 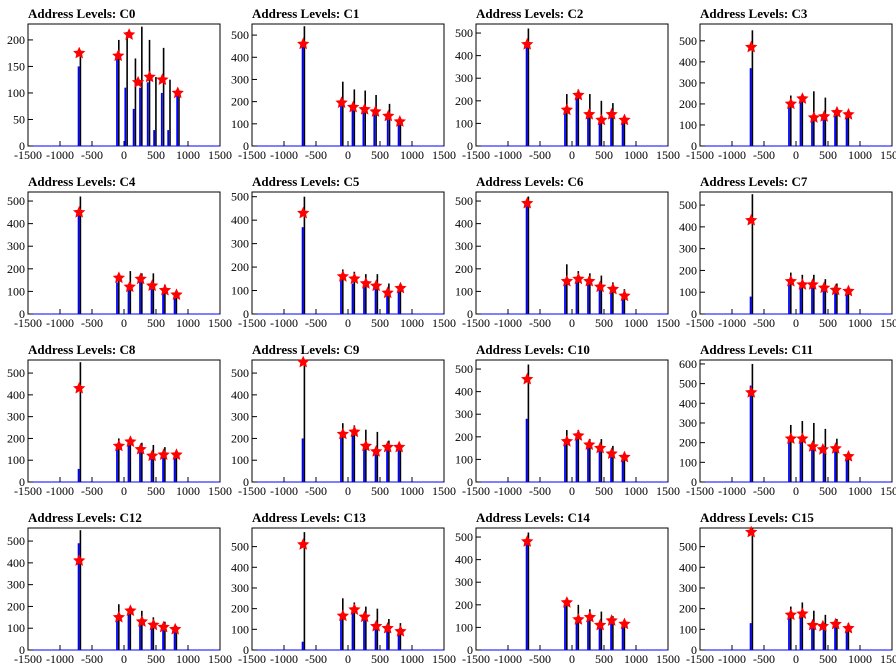 I want to click on chart-title: Address Levels: C4, so click(x=82, y=181).